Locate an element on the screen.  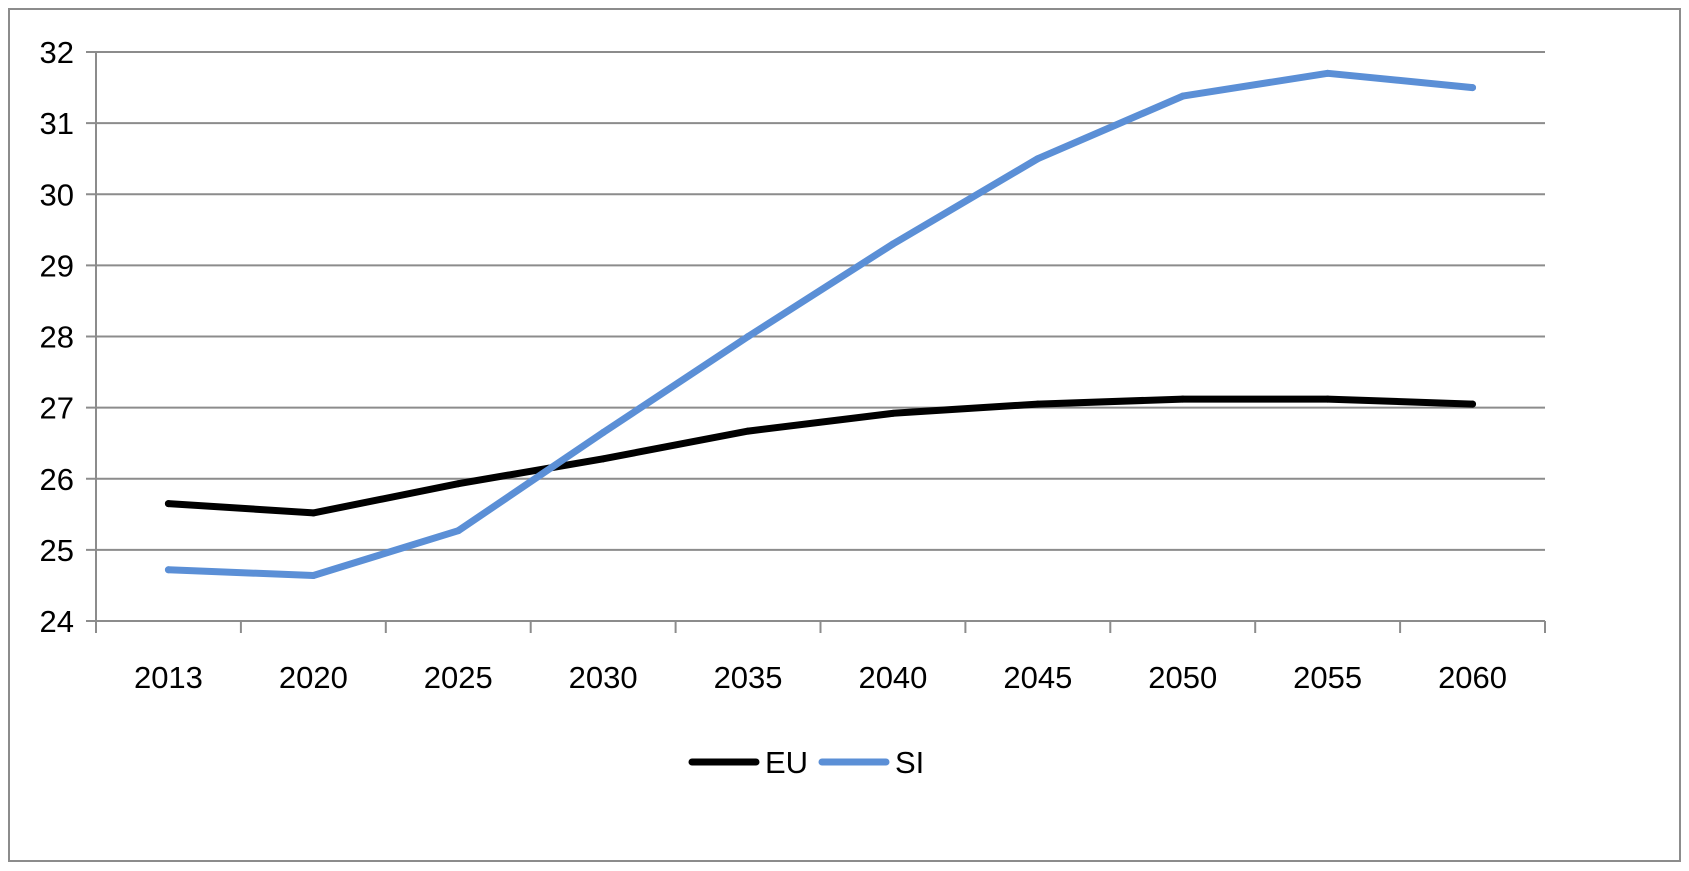
x-tick-label: 2020 is located at coordinates (313, 677).